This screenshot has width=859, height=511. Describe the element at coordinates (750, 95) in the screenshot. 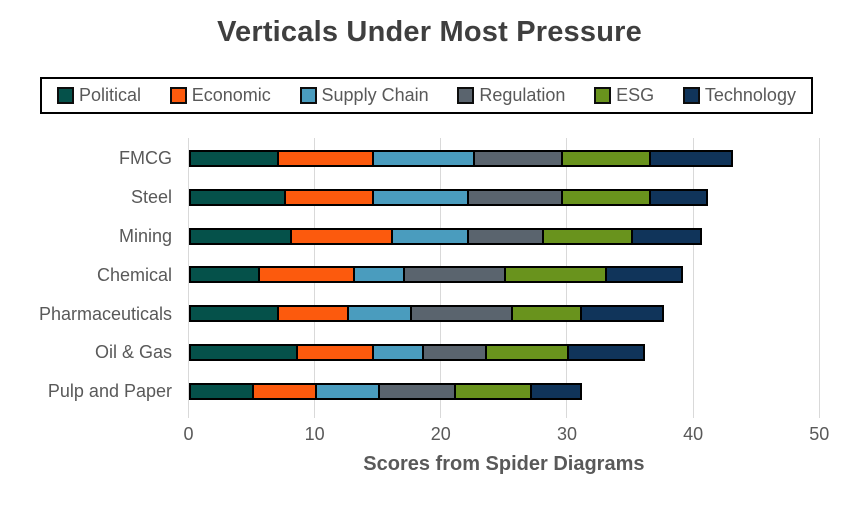

I see `legend-label: Technology` at that location.